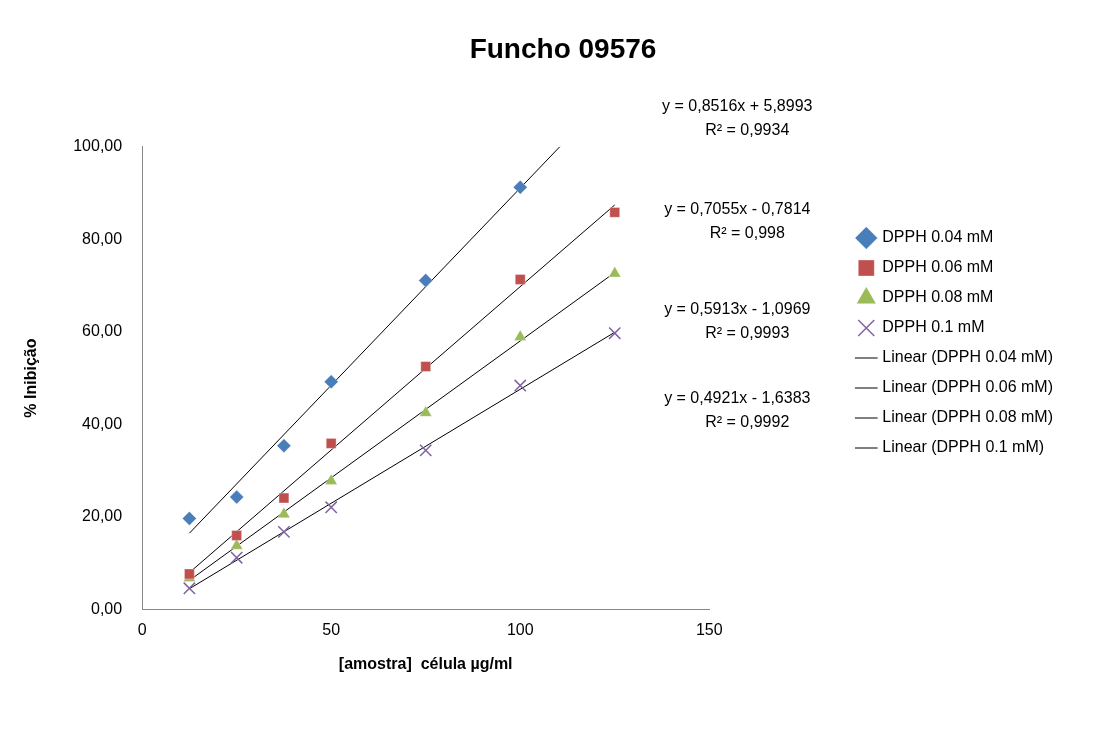  What do you see at coordinates (963, 447) in the screenshot?
I see `legend-label: Linear (DPPH 0.1 mM)` at bounding box center [963, 447].